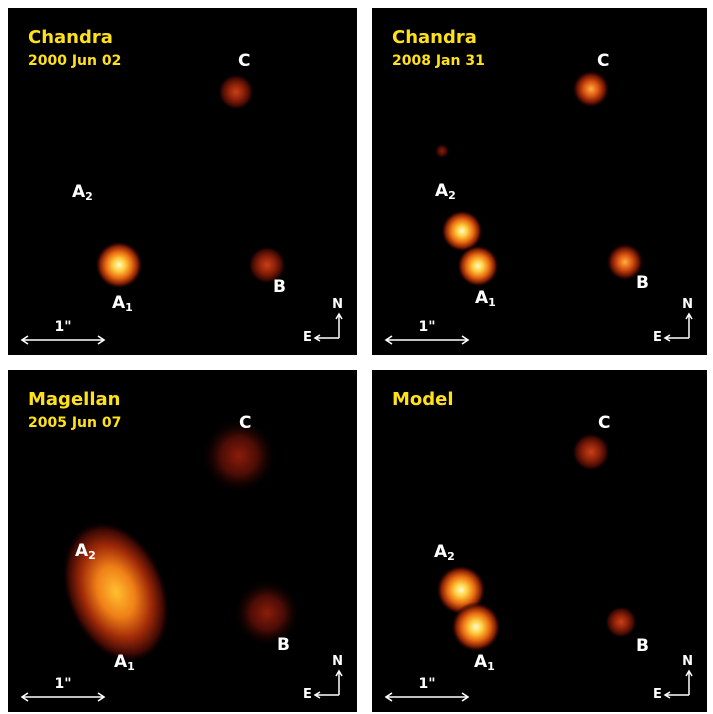 The image size is (713, 714). I want to click on panel-date: 2000 Jun 02, so click(75, 61).